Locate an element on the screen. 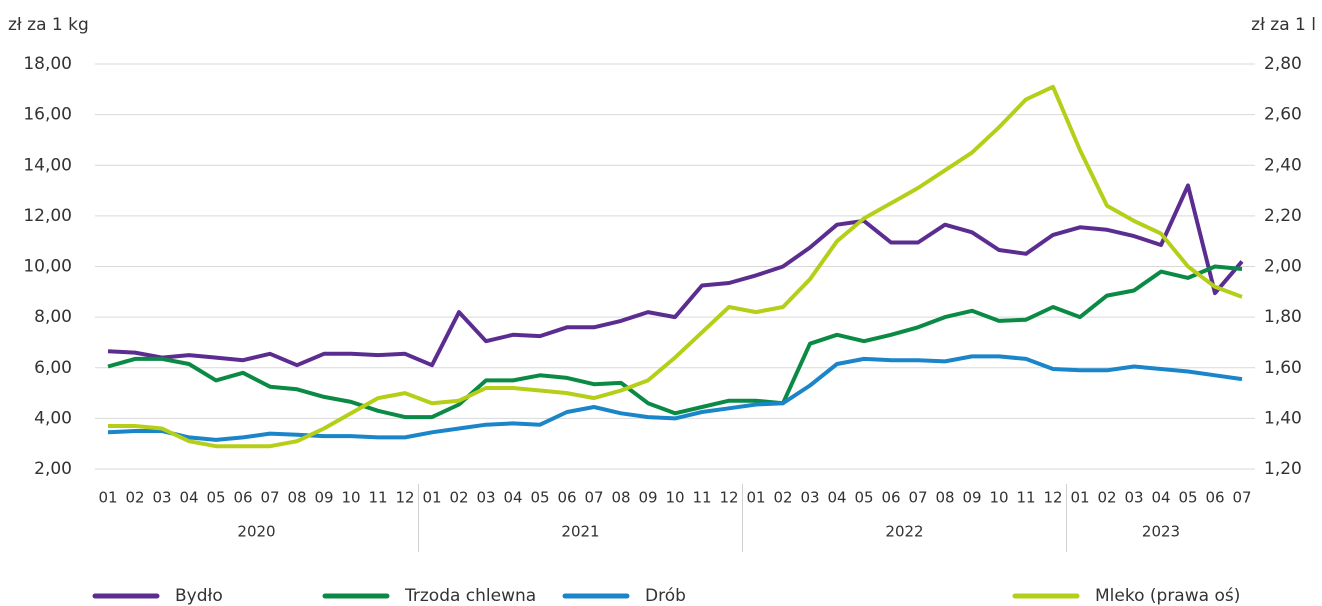 The height and width of the screenshot is (606, 1322). y2-tick-label: 2,60 is located at coordinates (1283, 115).